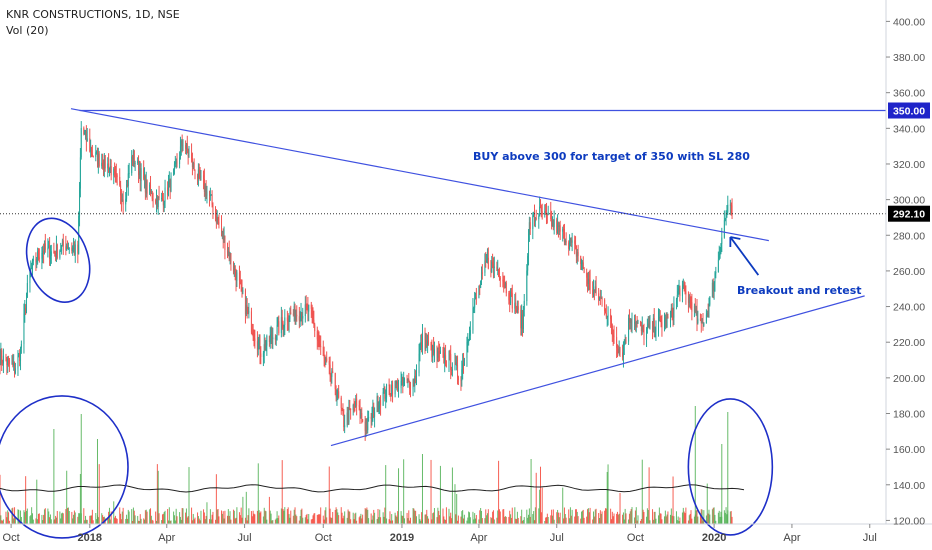  What do you see at coordinates (909, 521) in the screenshot?
I see `y-tick-label: 120.00` at bounding box center [909, 521].